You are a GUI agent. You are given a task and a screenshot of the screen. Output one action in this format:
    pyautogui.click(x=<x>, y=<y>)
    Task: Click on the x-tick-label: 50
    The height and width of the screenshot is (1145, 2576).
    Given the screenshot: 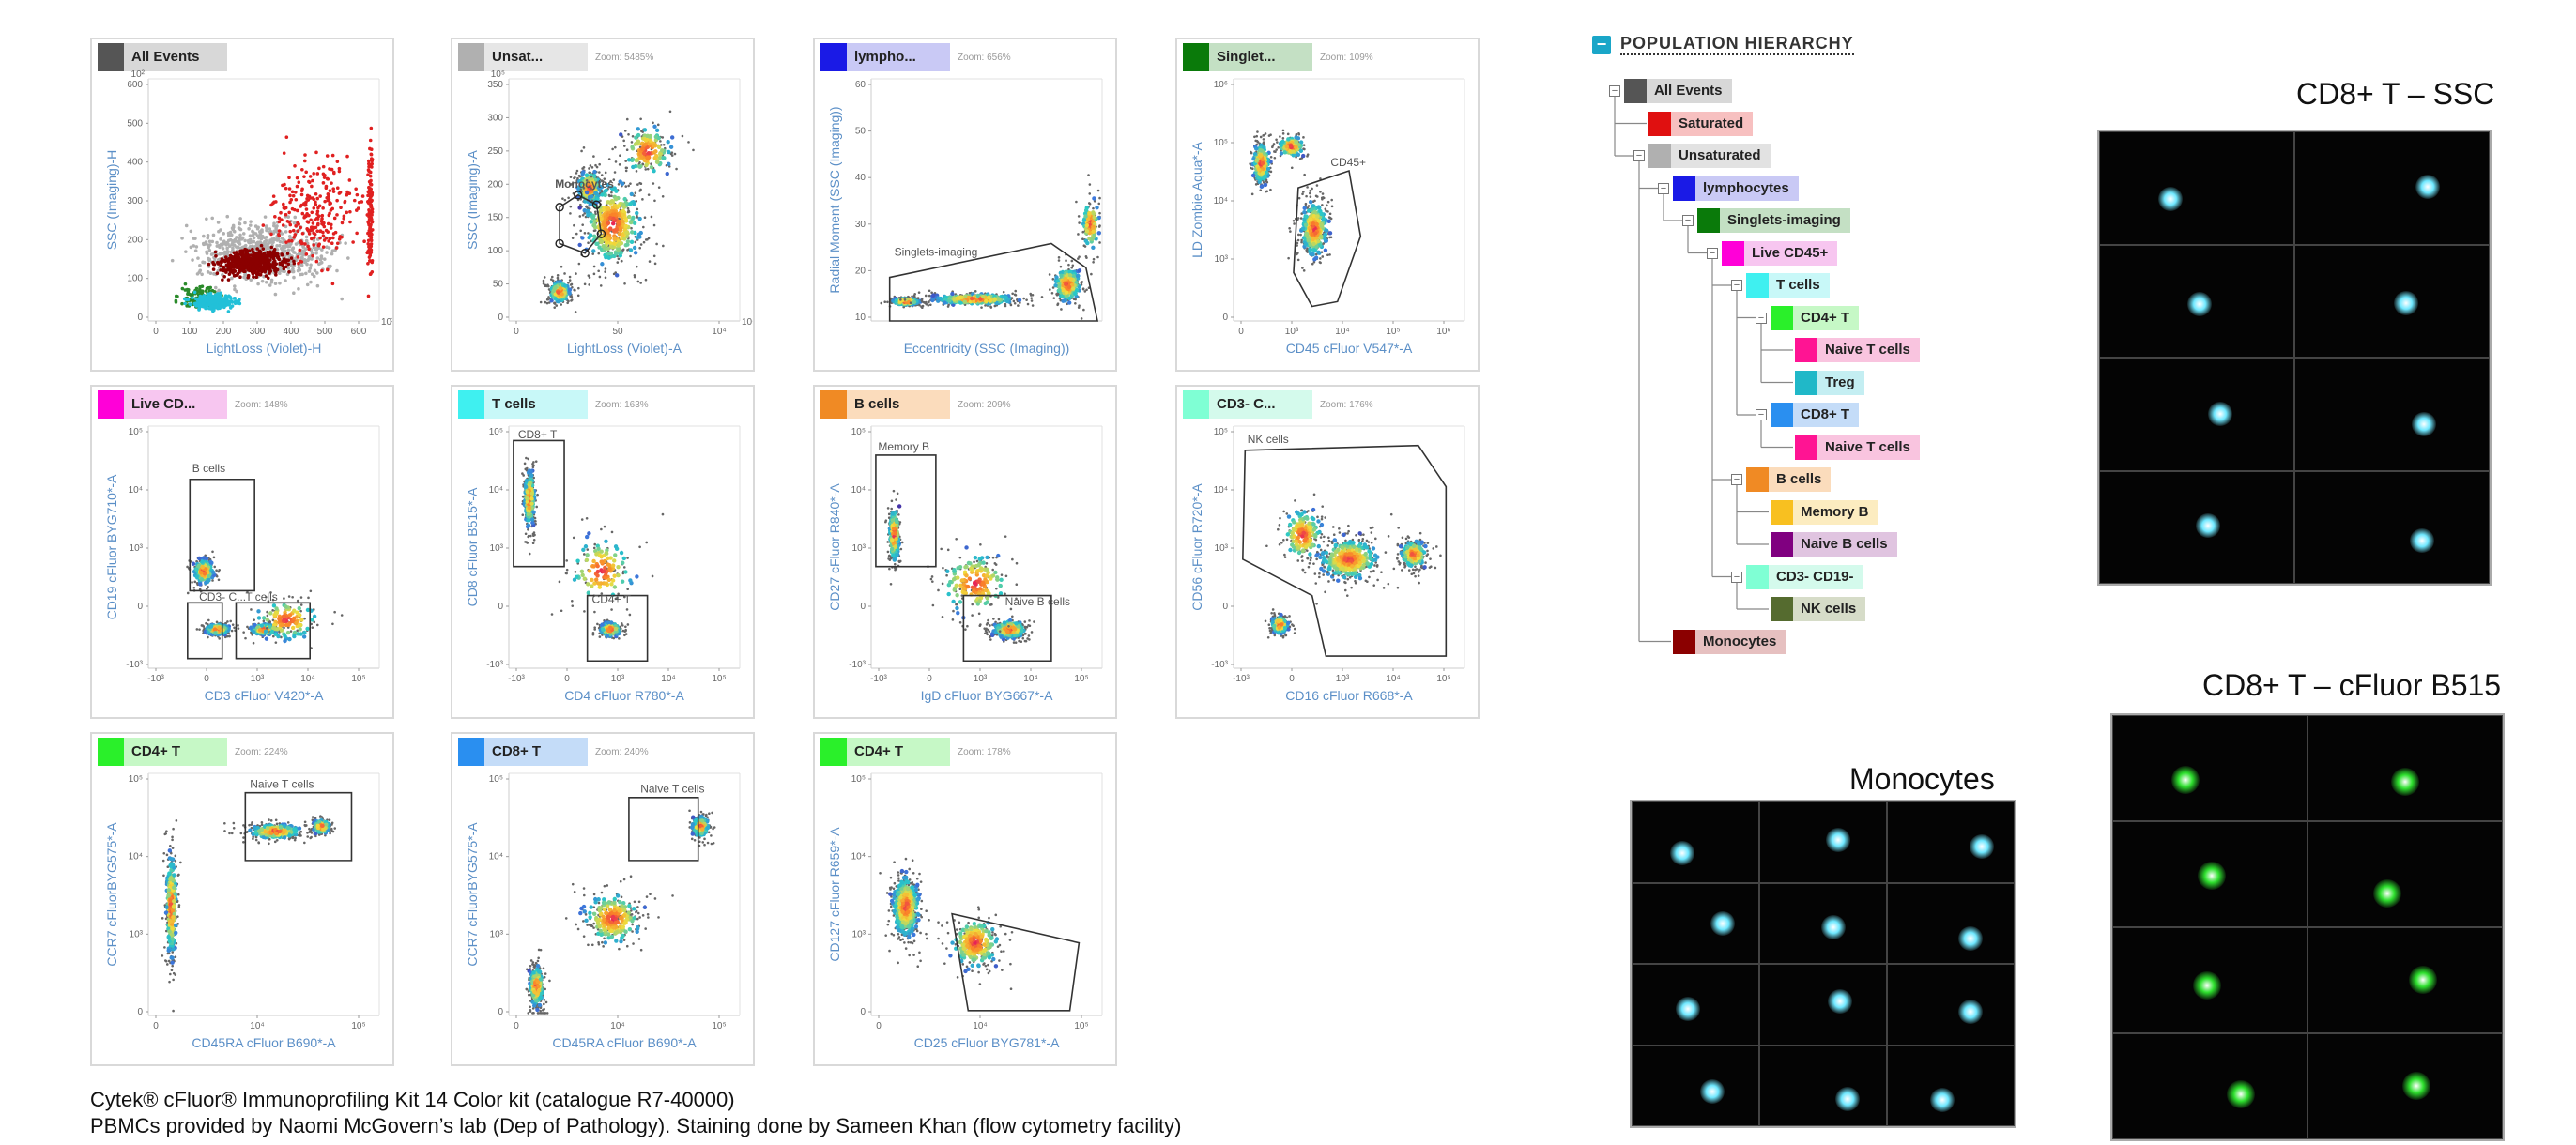 What is the action you would take?
    pyautogui.click(x=618, y=332)
    